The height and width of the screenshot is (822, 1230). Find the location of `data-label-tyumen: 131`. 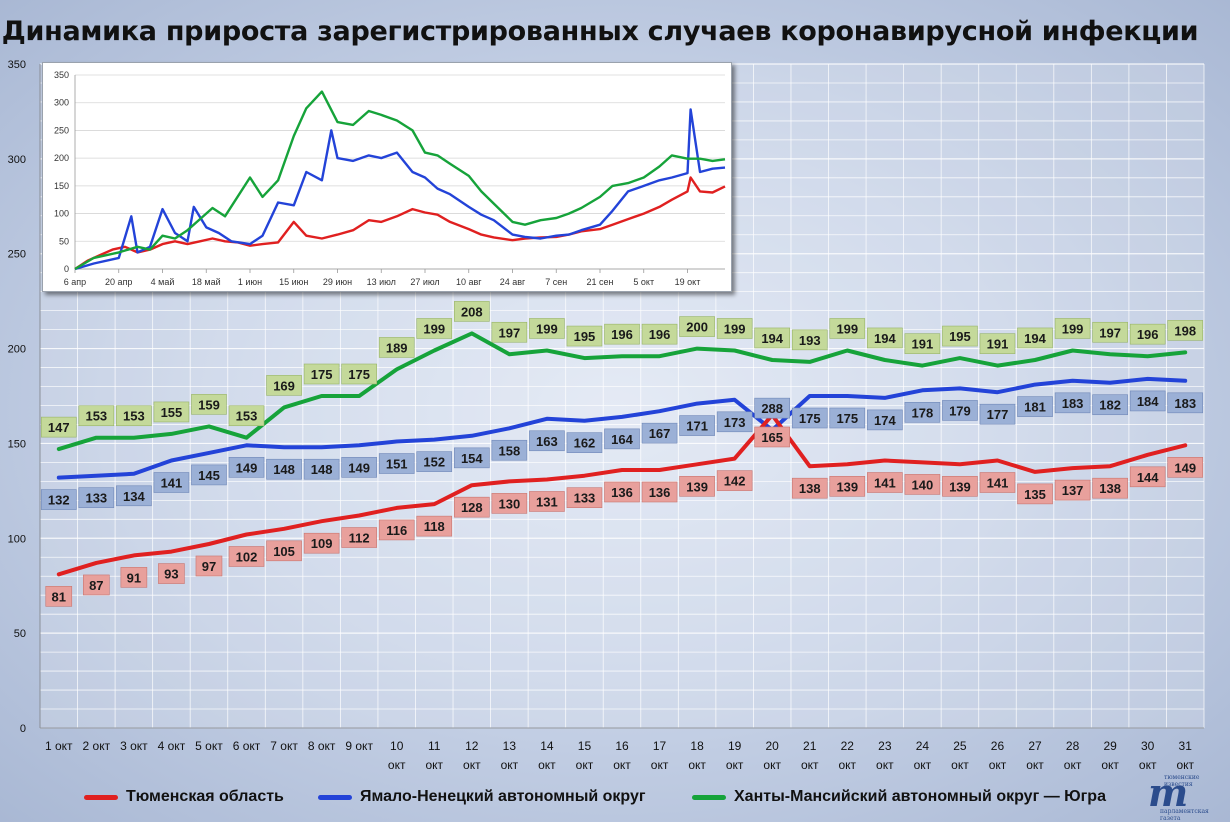

data-label-tyumen: 131 is located at coordinates (547, 501).